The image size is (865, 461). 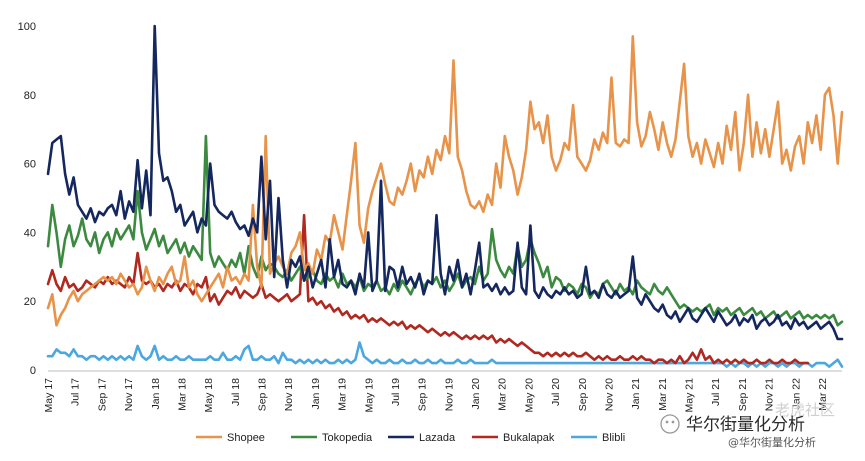 I want to click on legend-label: Bukalapak, so click(x=529, y=438).